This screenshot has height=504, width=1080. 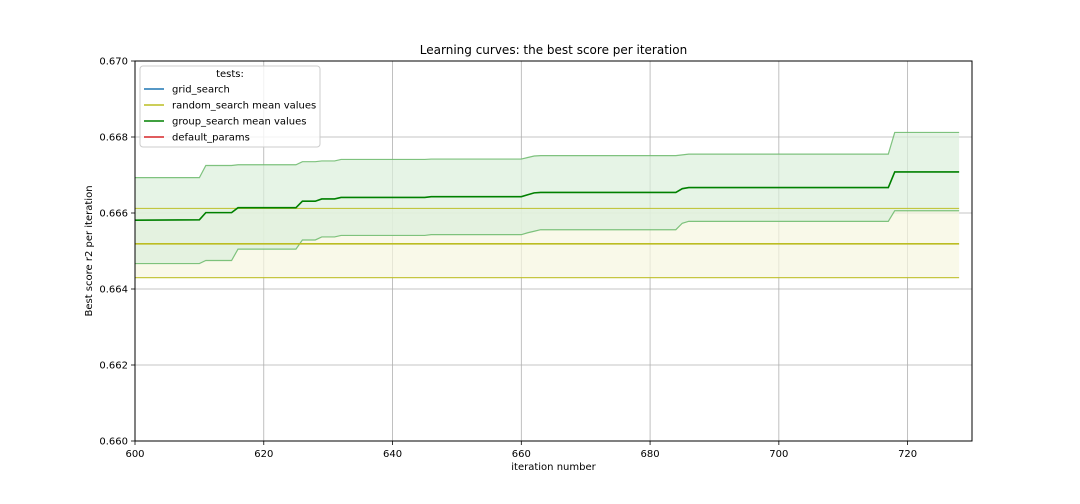 What do you see at coordinates (244, 106) in the screenshot?
I see `legend-entry-label: random_search mean values` at bounding box center [244, 106].